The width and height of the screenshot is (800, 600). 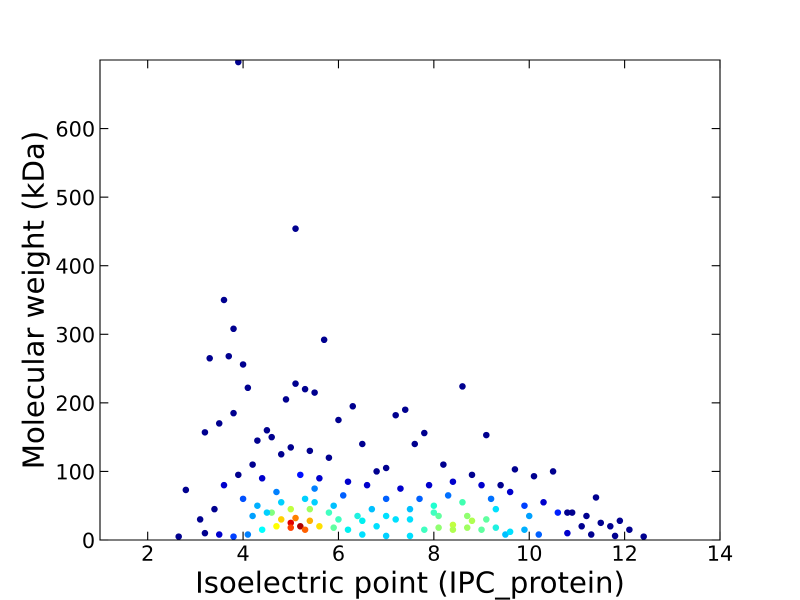 I want to click on x-tick-label: 12, so click(x=625, y=553).